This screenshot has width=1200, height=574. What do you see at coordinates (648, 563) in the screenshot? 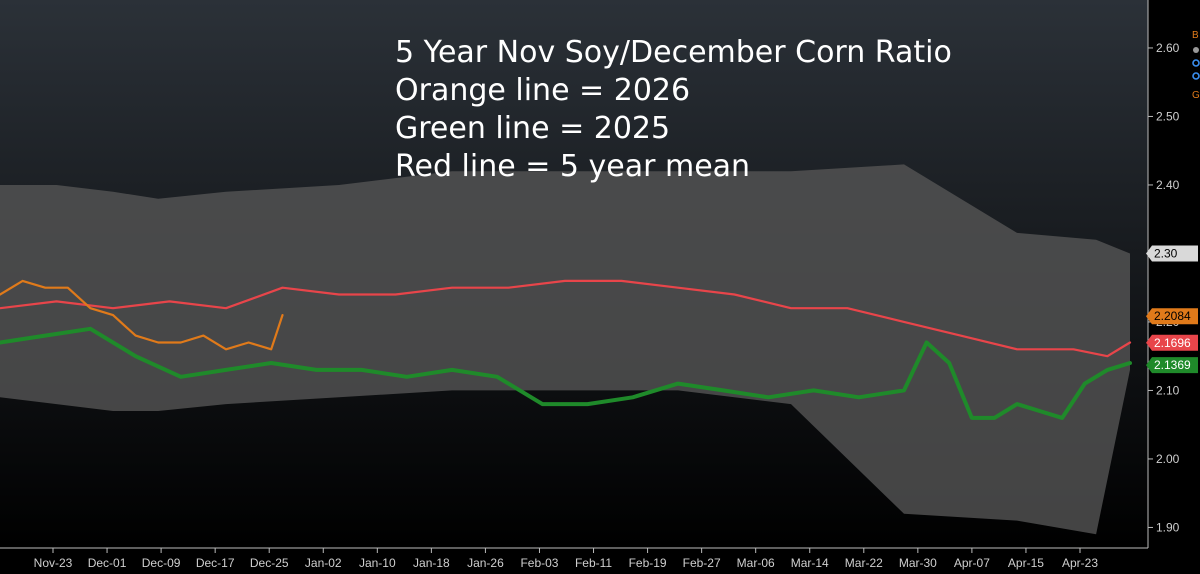
I see `x-tick-label: Feb-19` at bounding box center [648, 563].